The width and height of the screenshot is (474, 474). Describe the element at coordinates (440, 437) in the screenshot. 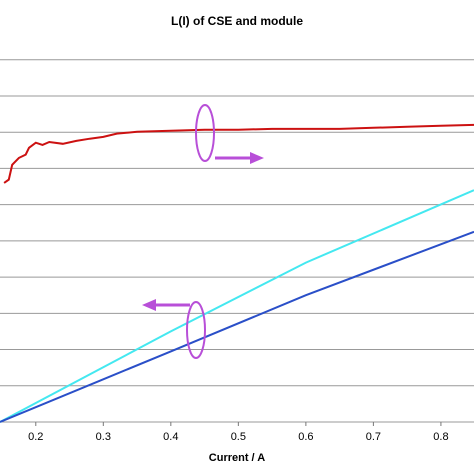

I see `x-tick-label: 0.8` at that location.